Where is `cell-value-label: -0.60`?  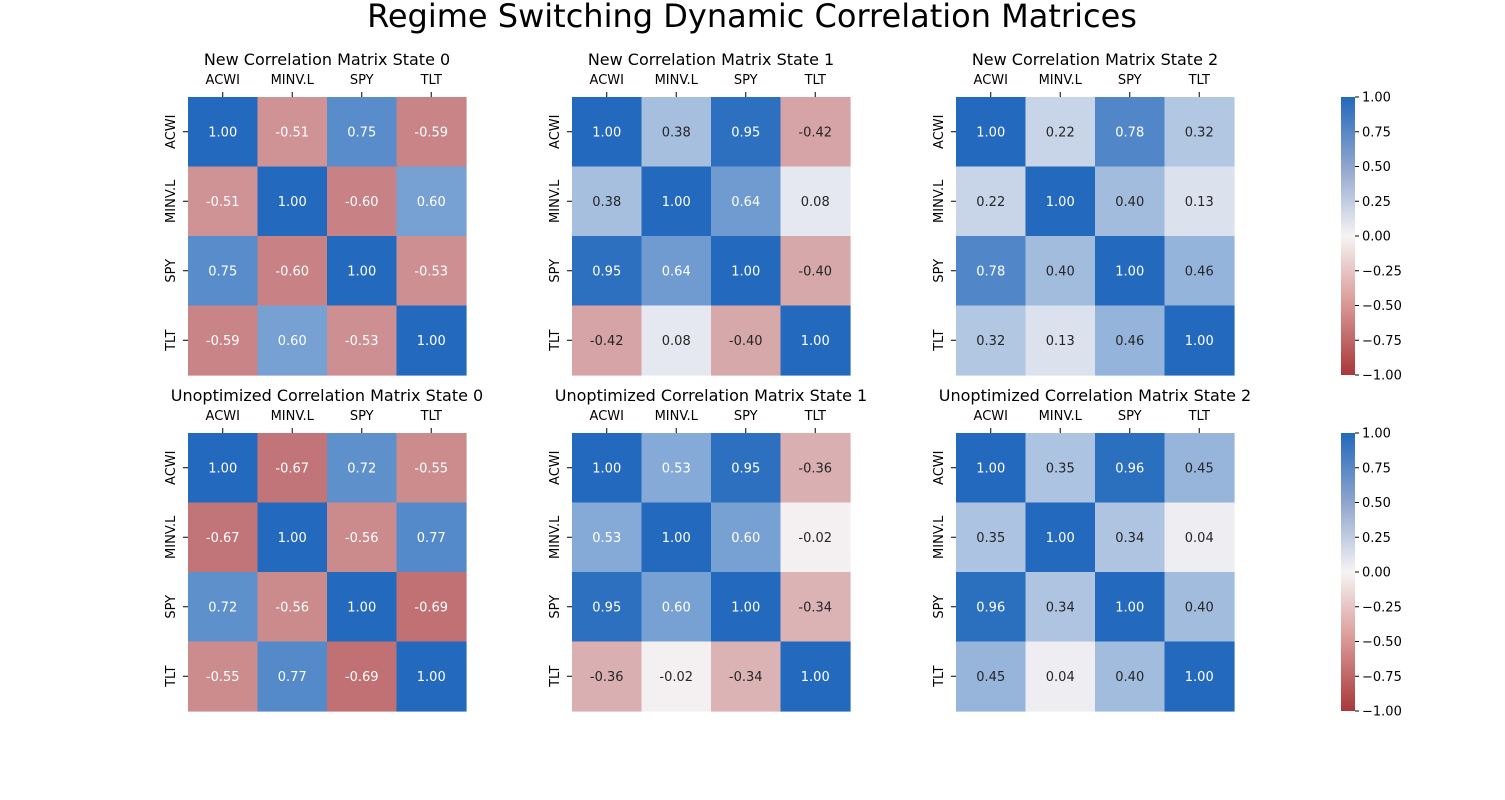
cell-value-label: -0.60 is located at coordinates (362, 202).